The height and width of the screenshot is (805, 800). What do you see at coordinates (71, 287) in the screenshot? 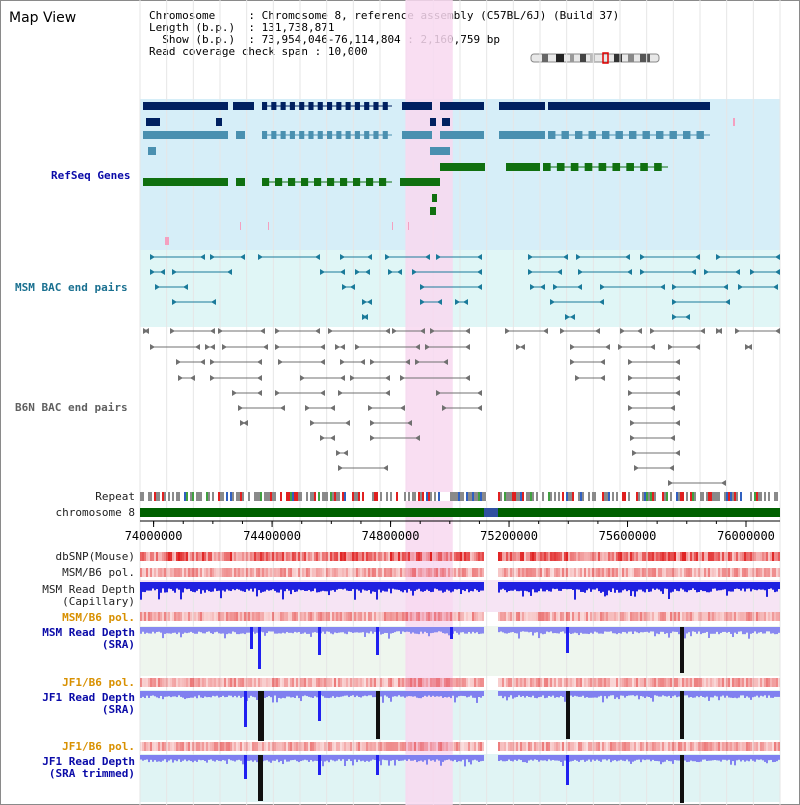
I see `label-msm-bac: MSM BAC end pairs` at bounding box center [71, 287].